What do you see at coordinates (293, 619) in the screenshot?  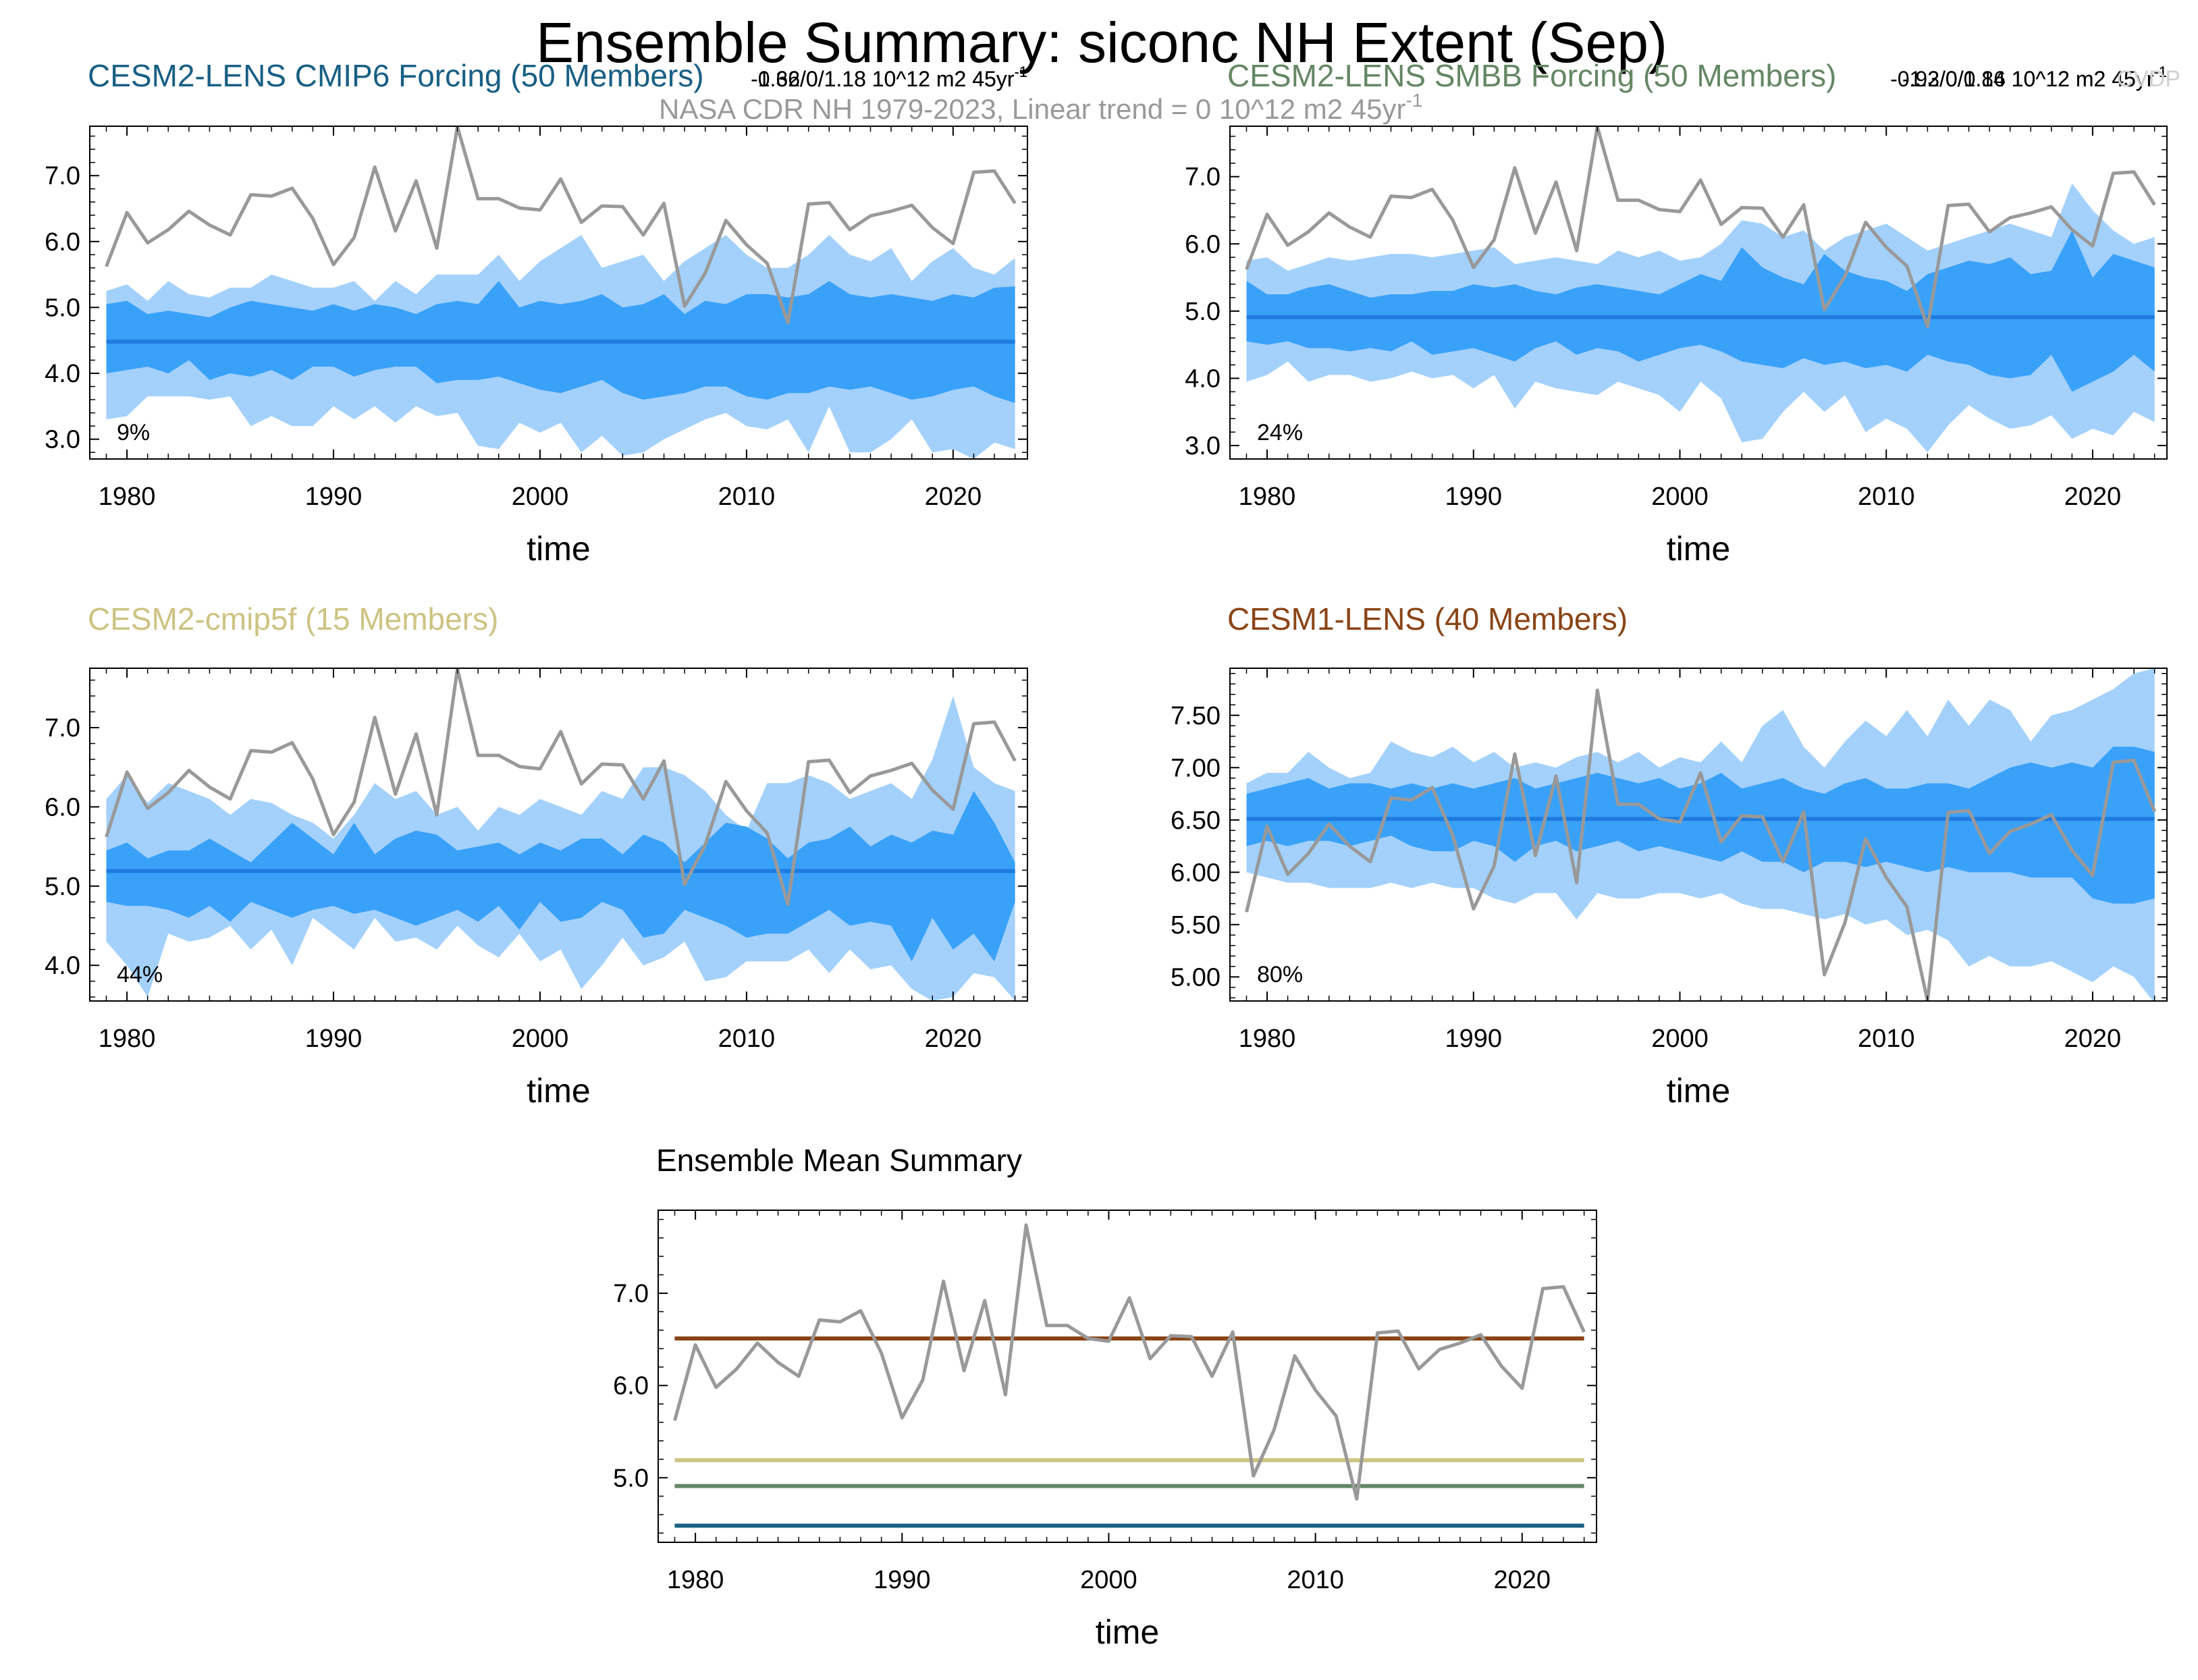 I see `panel-title: CESM2-cmip5f (15 Members)` at bounding box center [293, 619].